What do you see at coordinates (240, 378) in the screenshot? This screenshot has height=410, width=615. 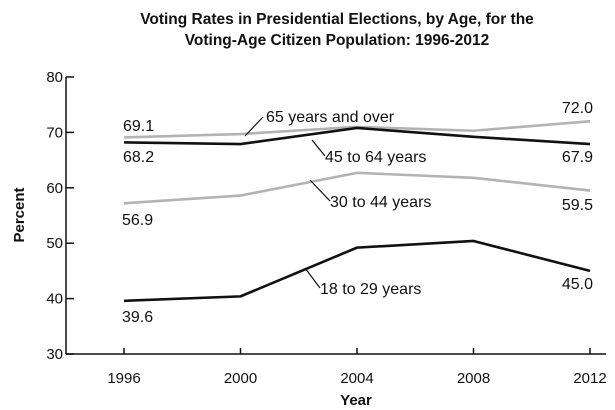 I see `x-tick-label-2000: 2000` at bounding box center [240, 378].